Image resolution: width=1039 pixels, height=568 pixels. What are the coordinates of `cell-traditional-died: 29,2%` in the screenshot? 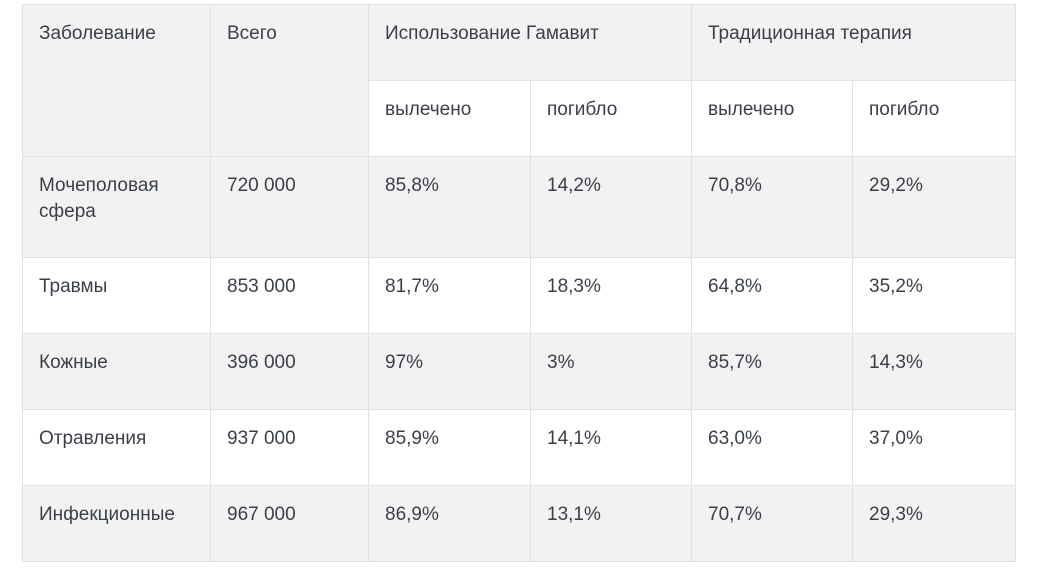 It's located at (934, 207).